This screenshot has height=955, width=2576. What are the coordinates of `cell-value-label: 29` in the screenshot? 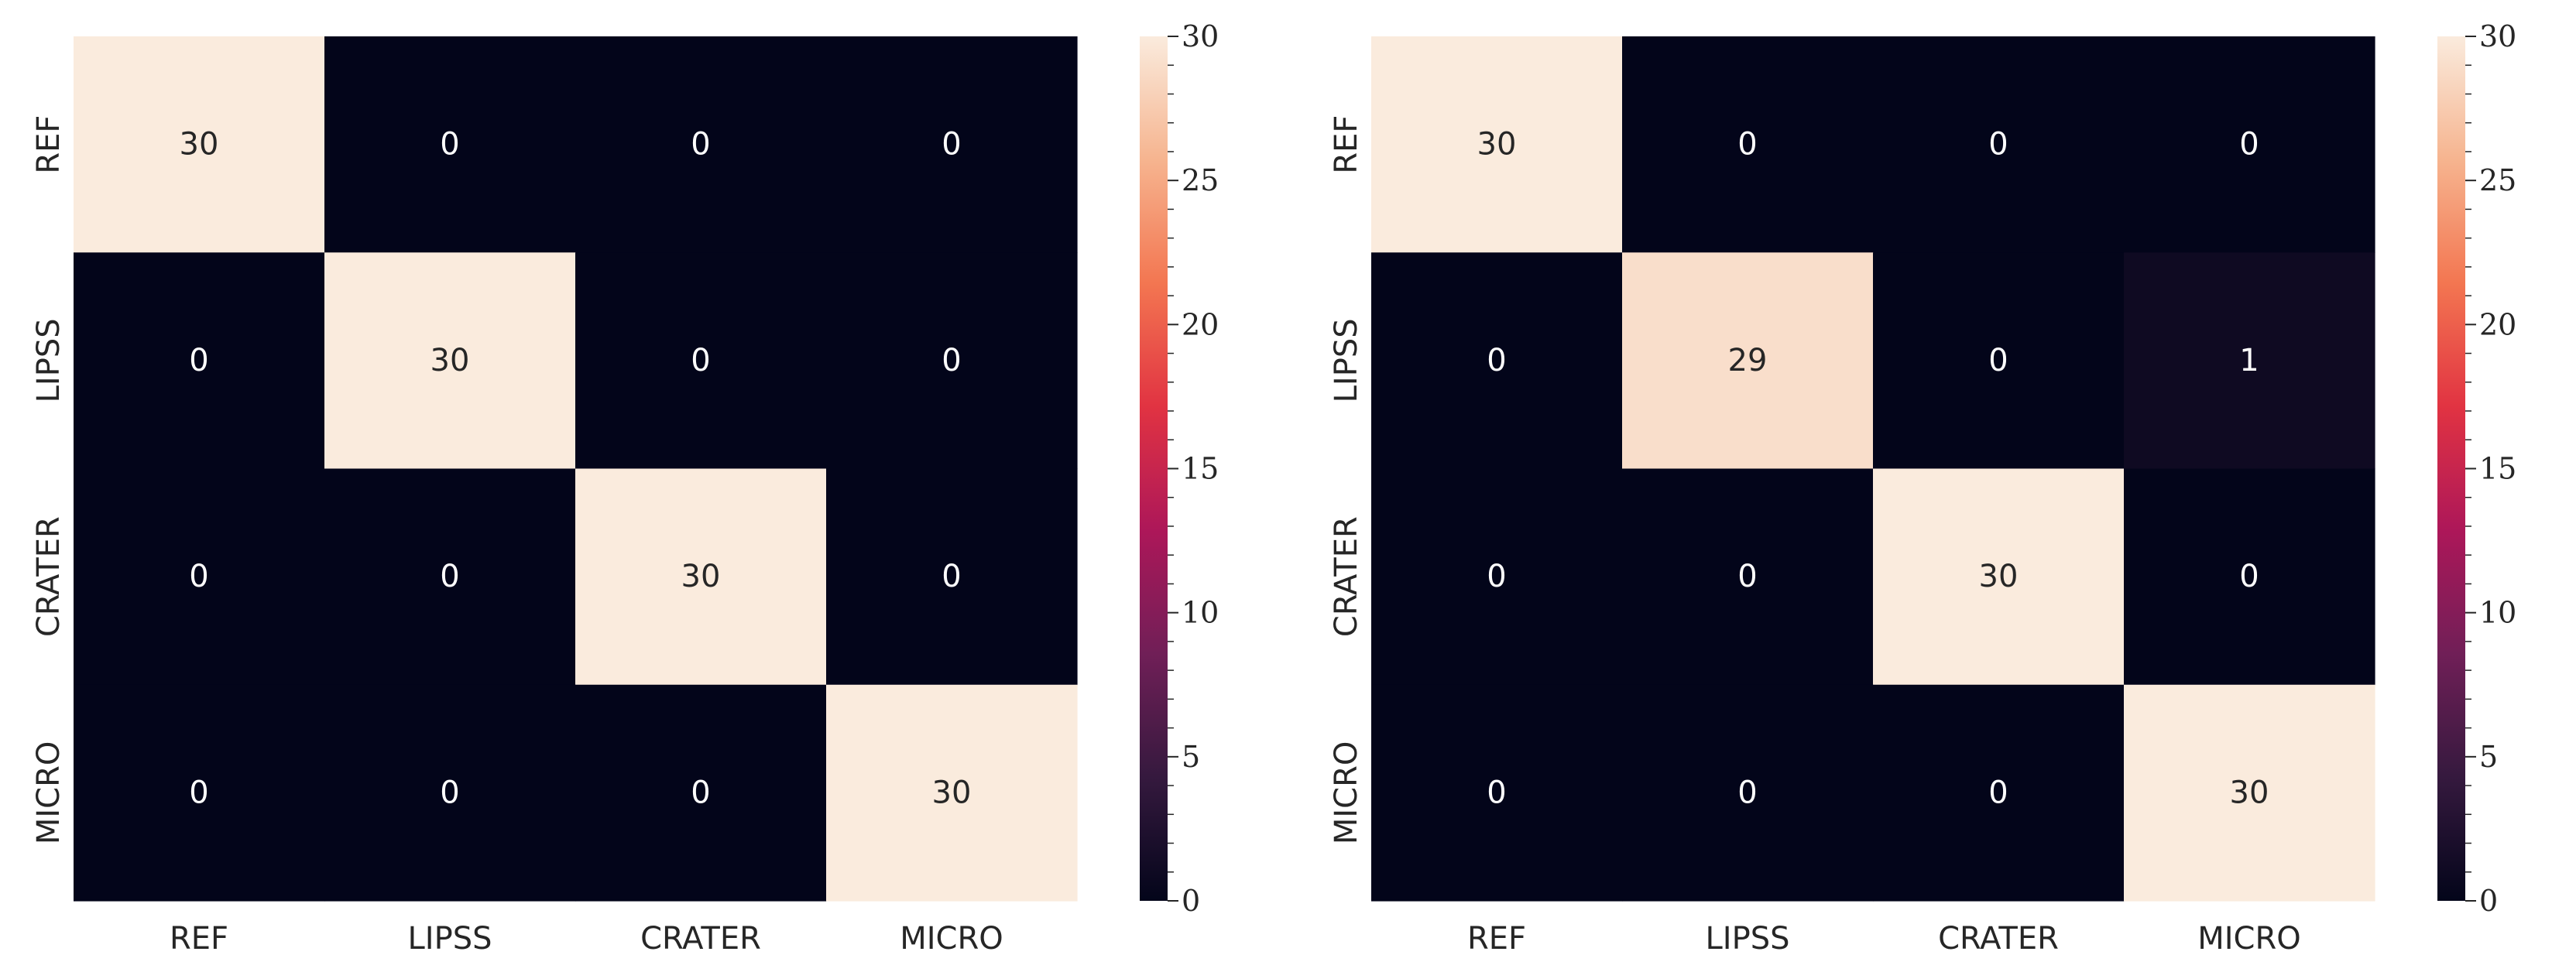 It's located at (1748, 360).